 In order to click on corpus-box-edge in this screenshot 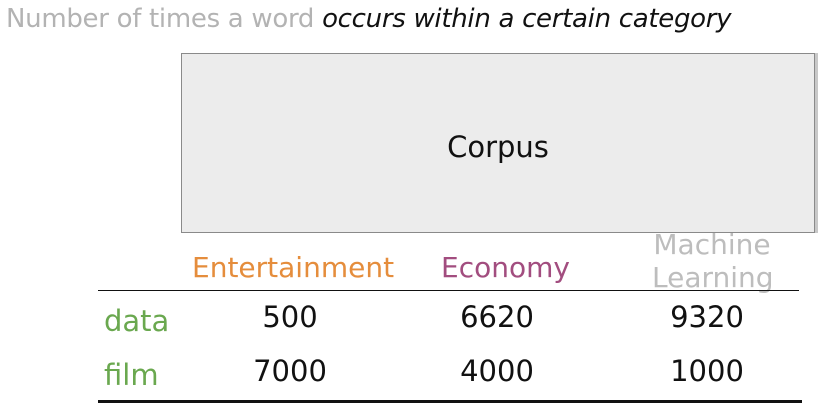, I will do `click(816, 143)`.